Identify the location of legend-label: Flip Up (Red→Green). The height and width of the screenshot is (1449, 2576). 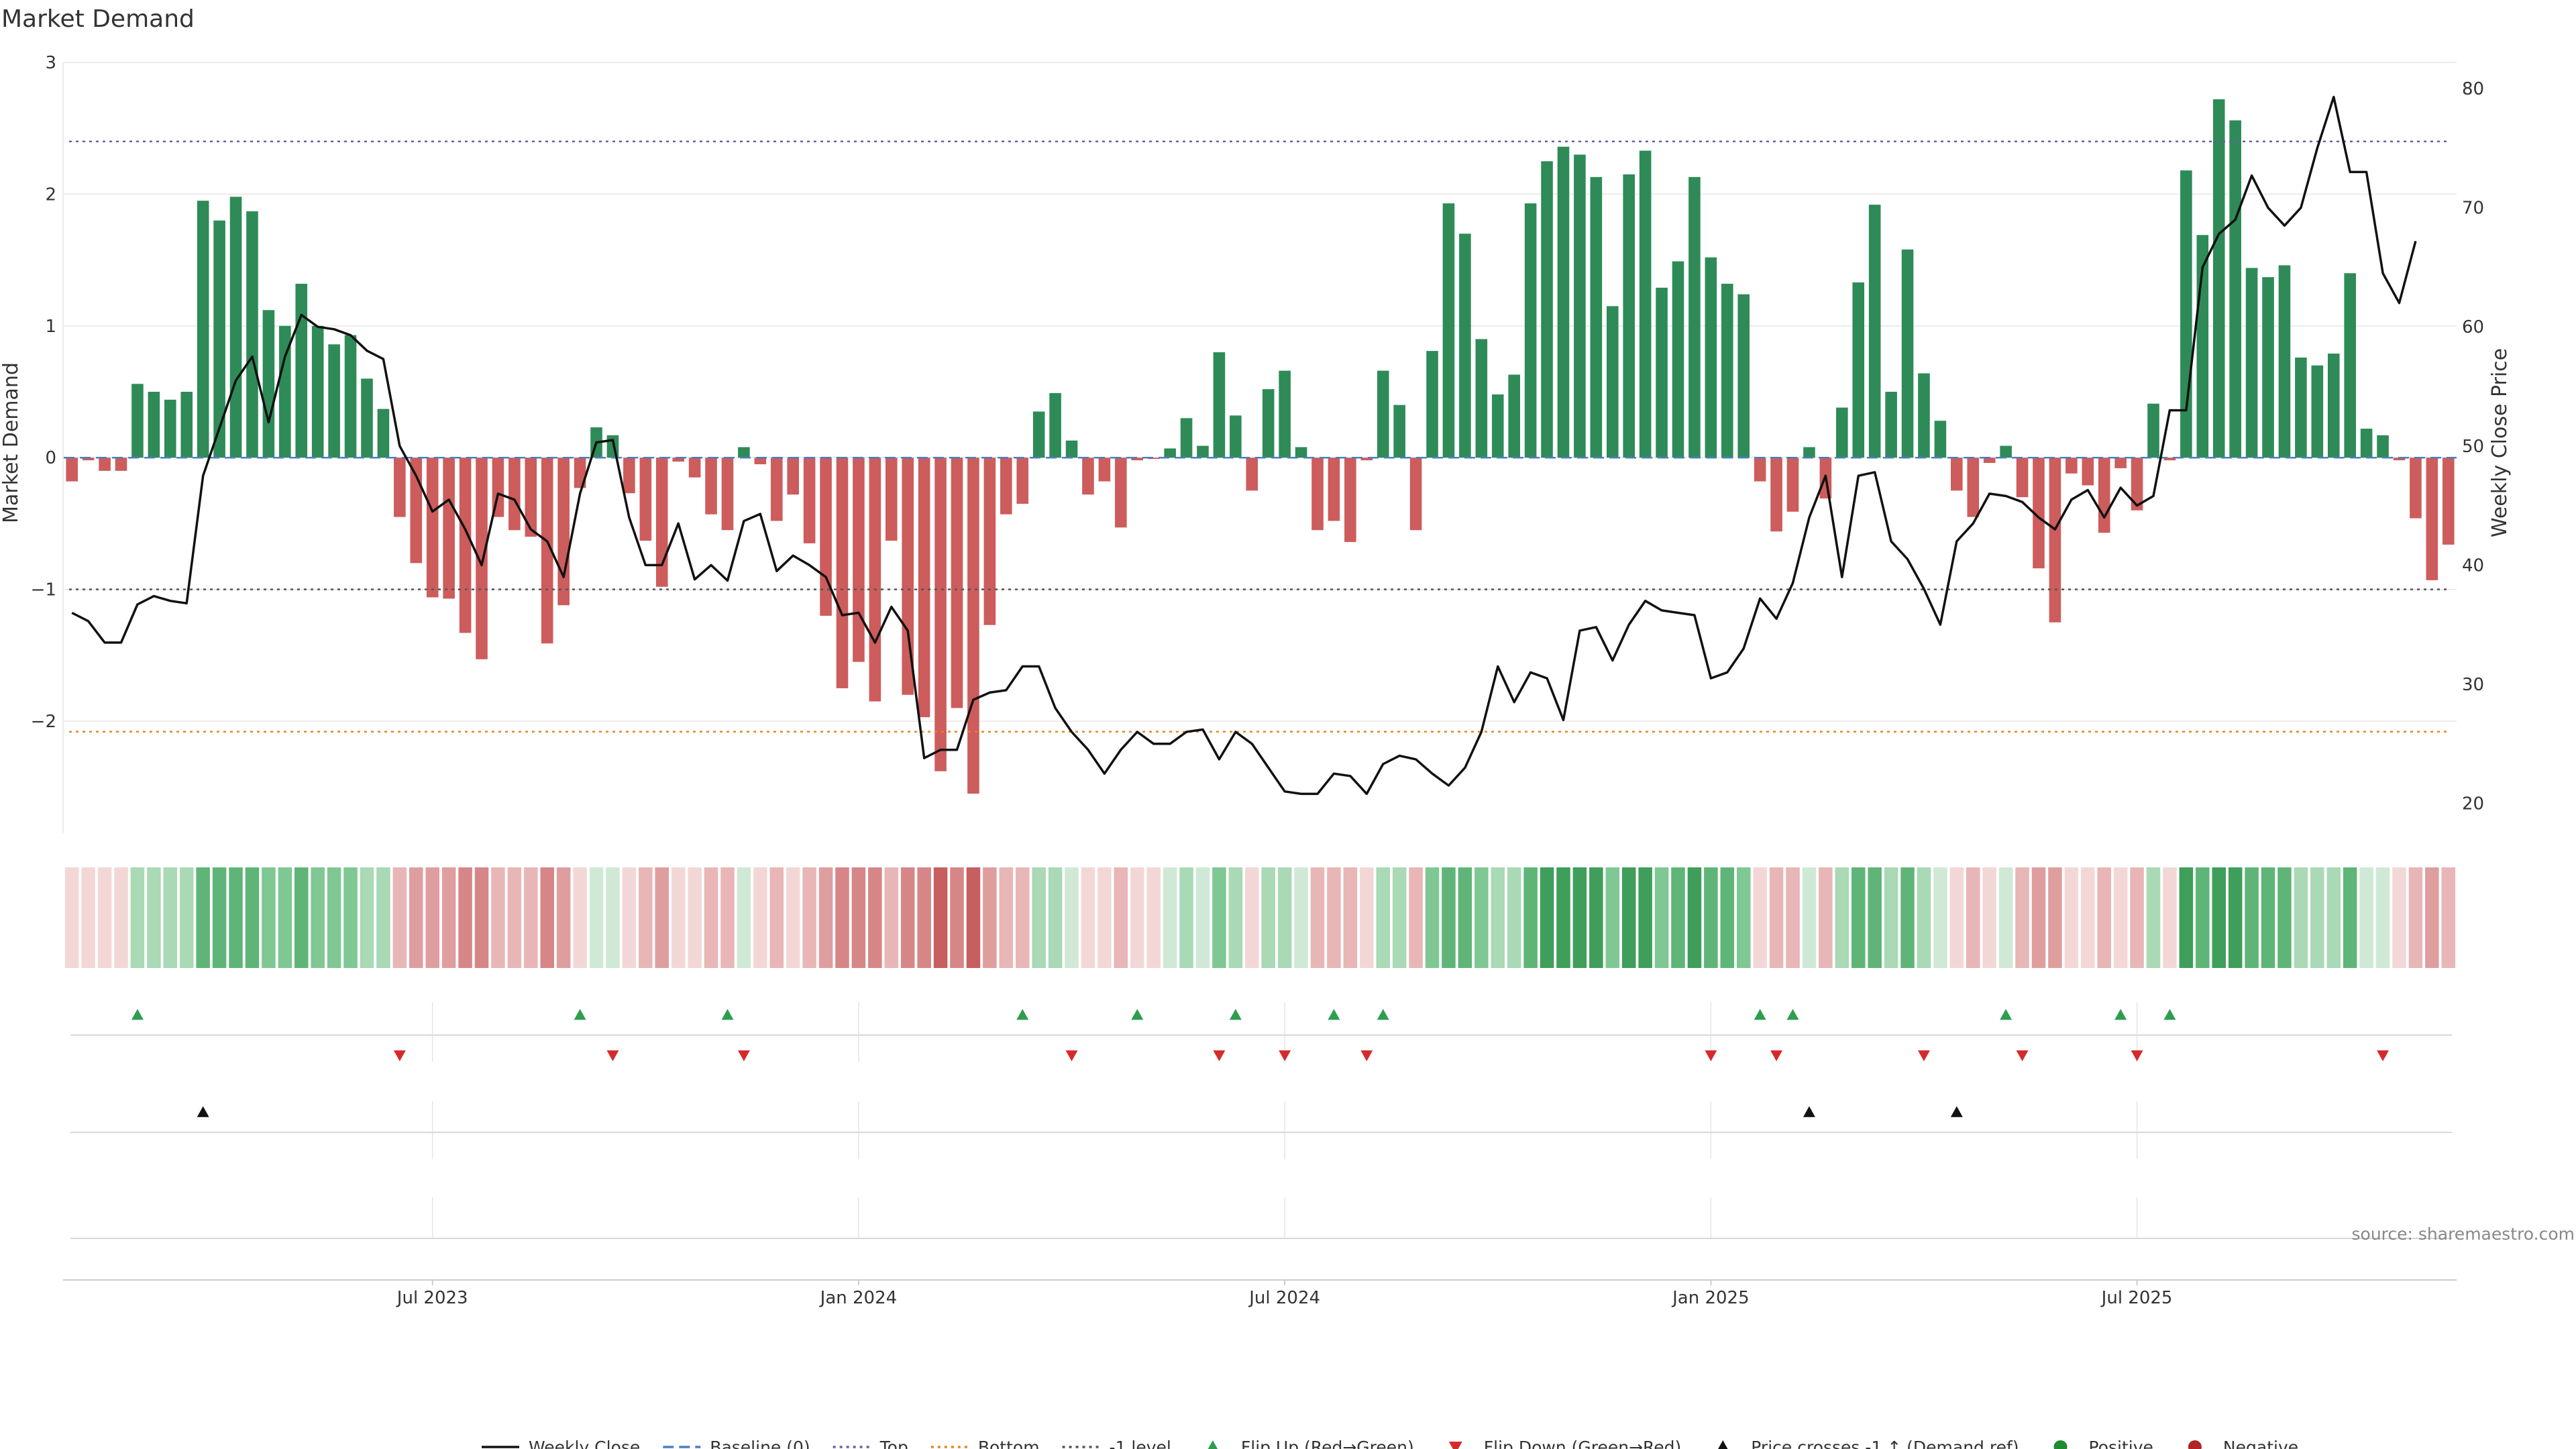
(1327, 1443).